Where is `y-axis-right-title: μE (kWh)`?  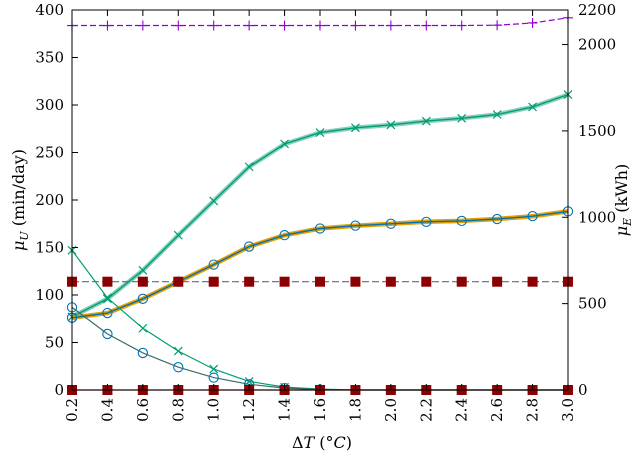
y-axis-right-title: μE (kWh) is located at coordinates (623, 200).